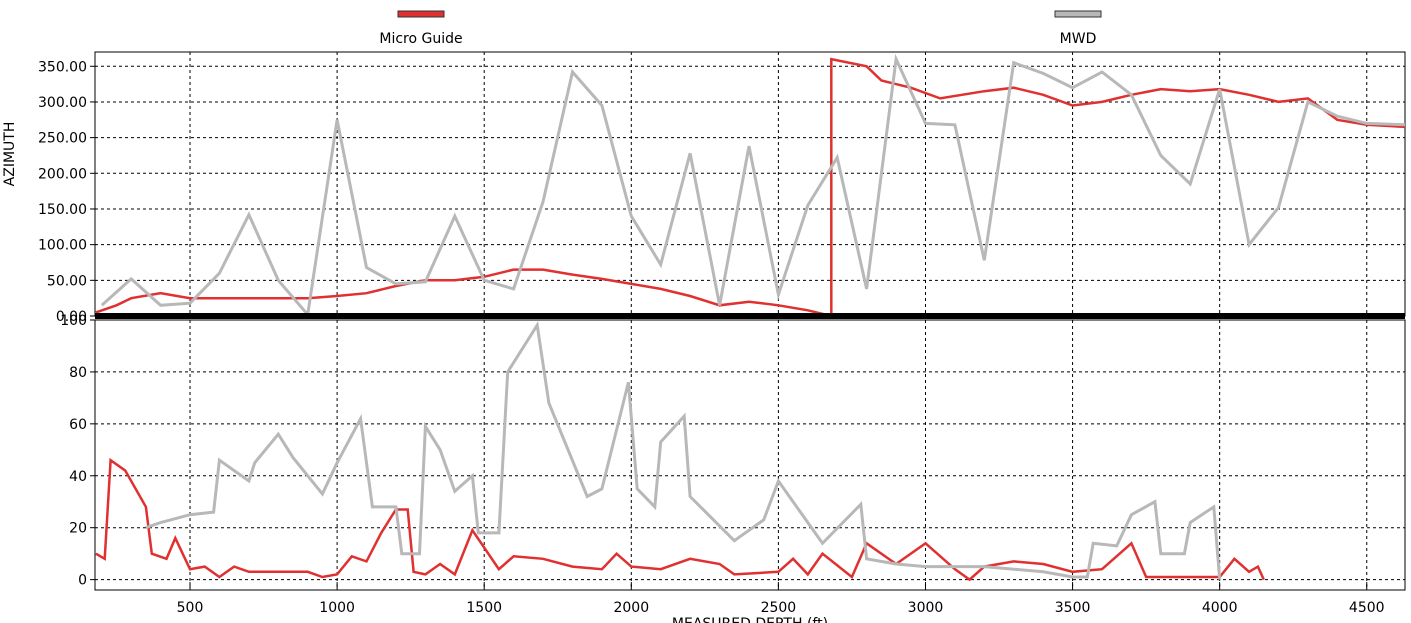 Image resolution: width=1411 pixels, height=623 pixels. I want to click on x-tick-label: 4000, so click(1220, 608).